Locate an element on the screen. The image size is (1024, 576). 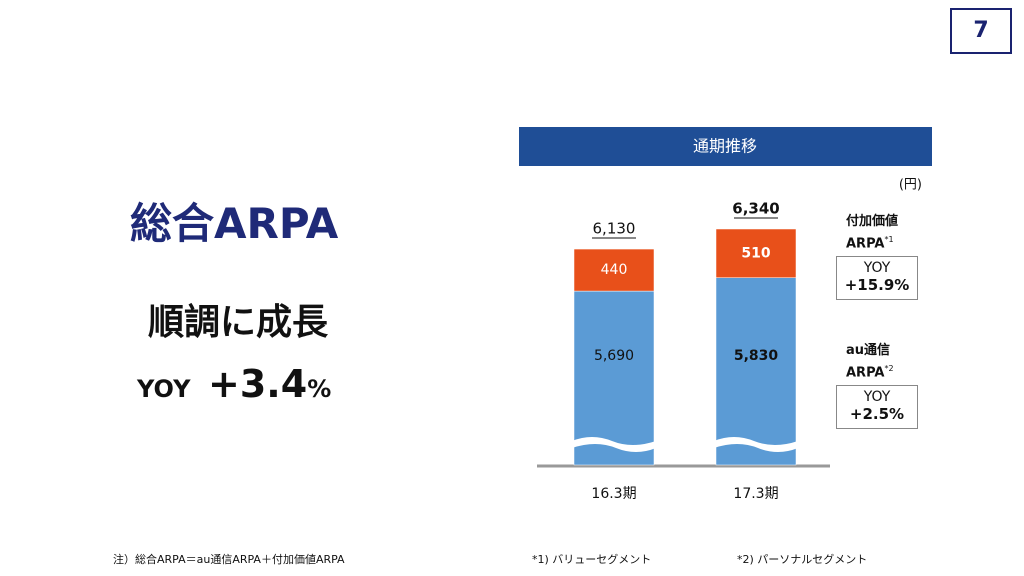
legend-entry: 付加価値ARPA*1 is located at coordinates (879, 233).